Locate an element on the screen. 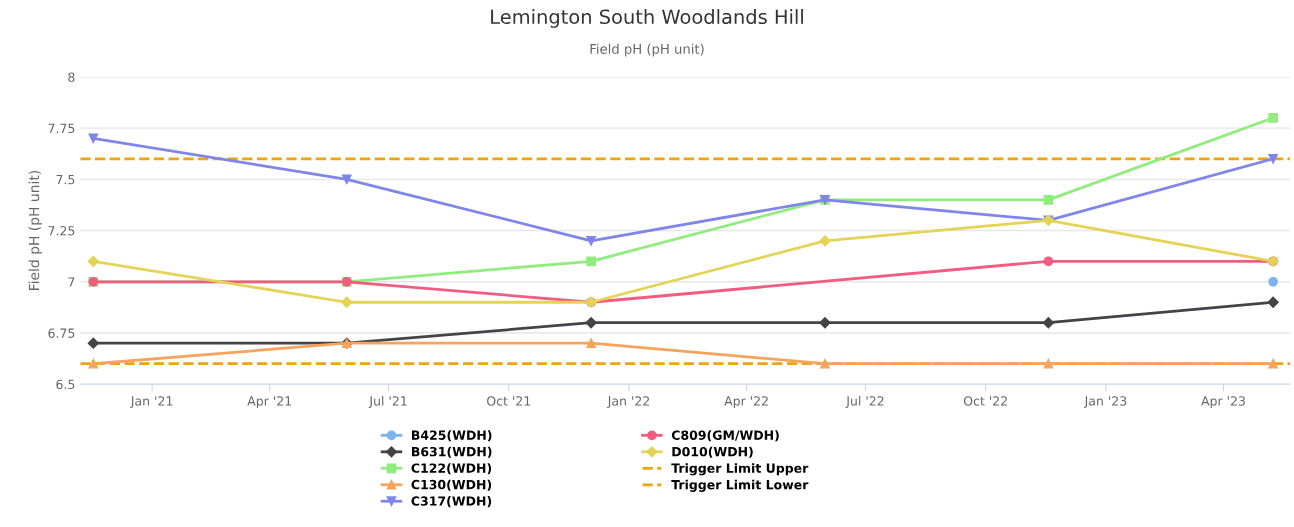 This screenshot has height=527, width=1294. legend-label: C809(GM/WDH) is located at coordinates (725, 436).